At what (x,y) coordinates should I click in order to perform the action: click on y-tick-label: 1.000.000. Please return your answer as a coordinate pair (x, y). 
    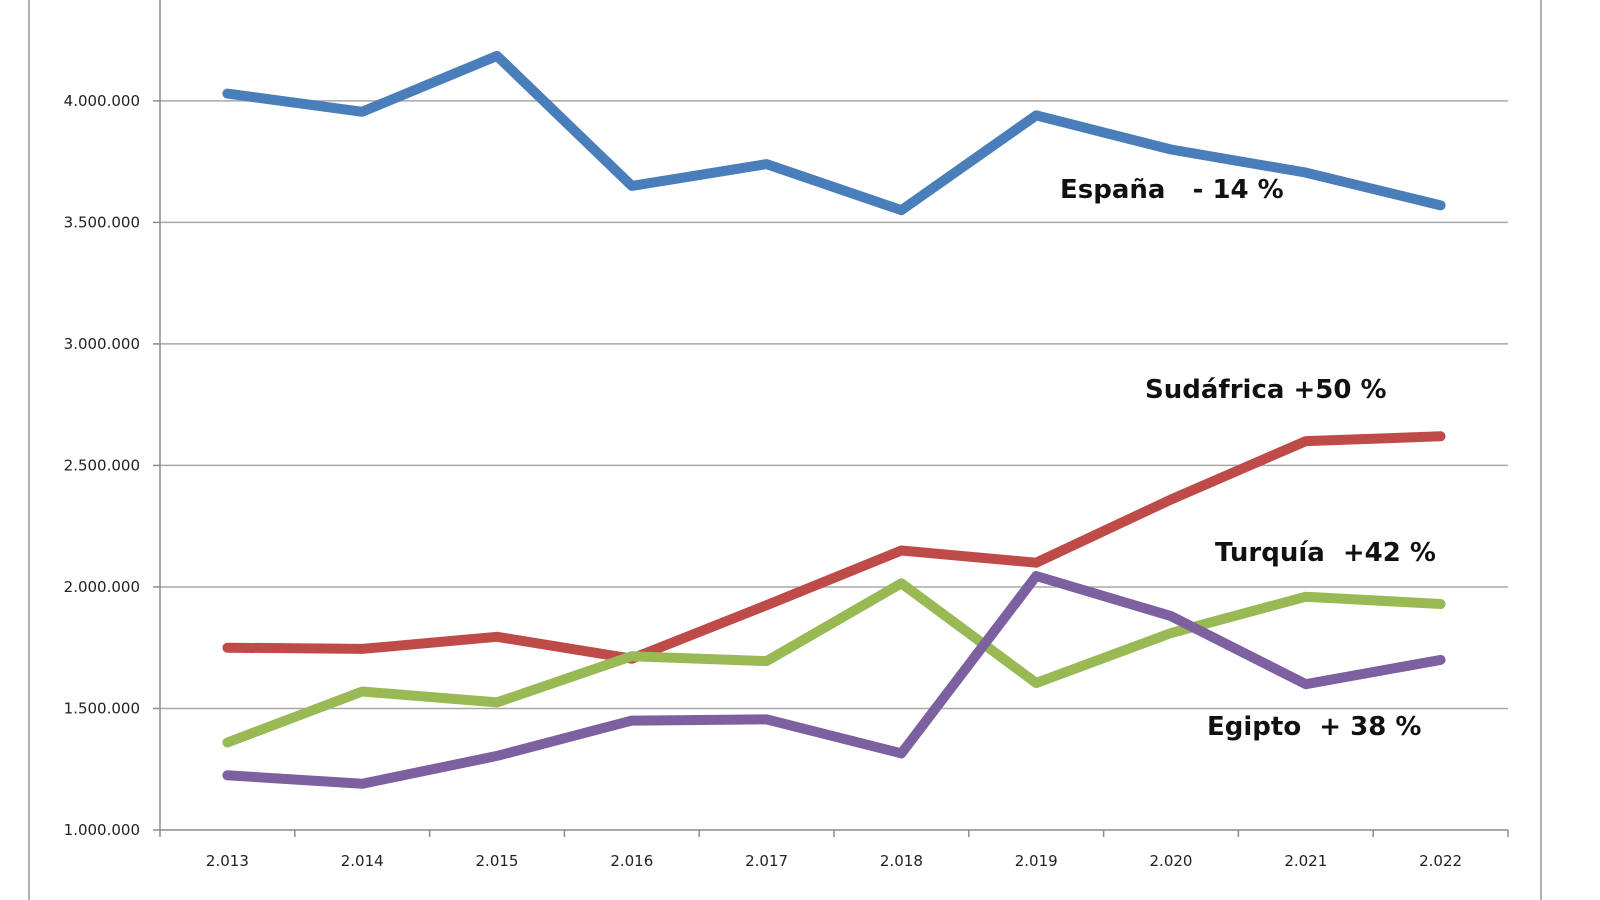
    Looking at the image, I should click on (102, 830).